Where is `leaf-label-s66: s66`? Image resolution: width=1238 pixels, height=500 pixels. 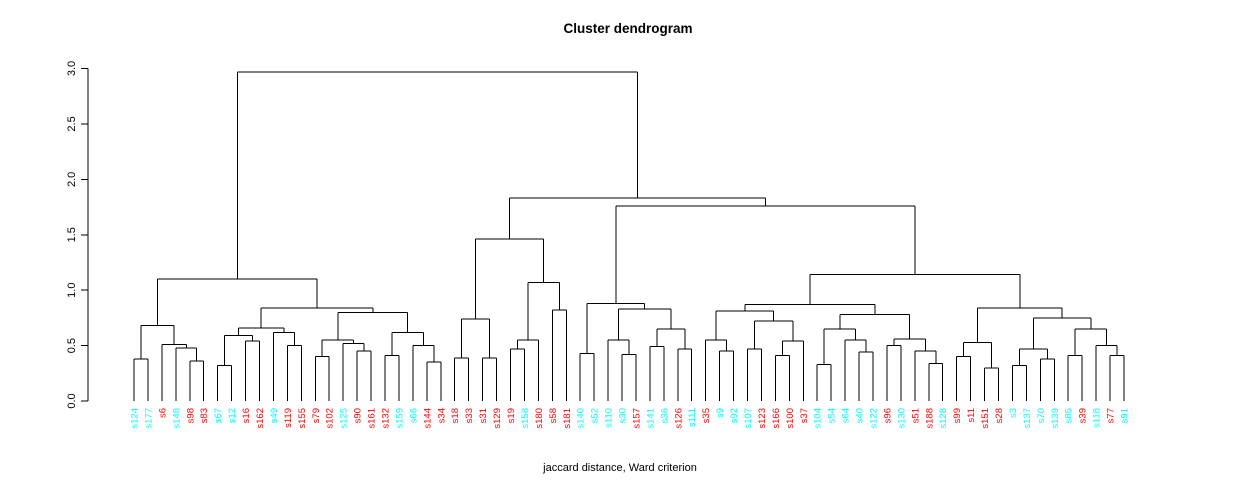 leaf-label-s66: s66 is located at coordinates (413, 415).